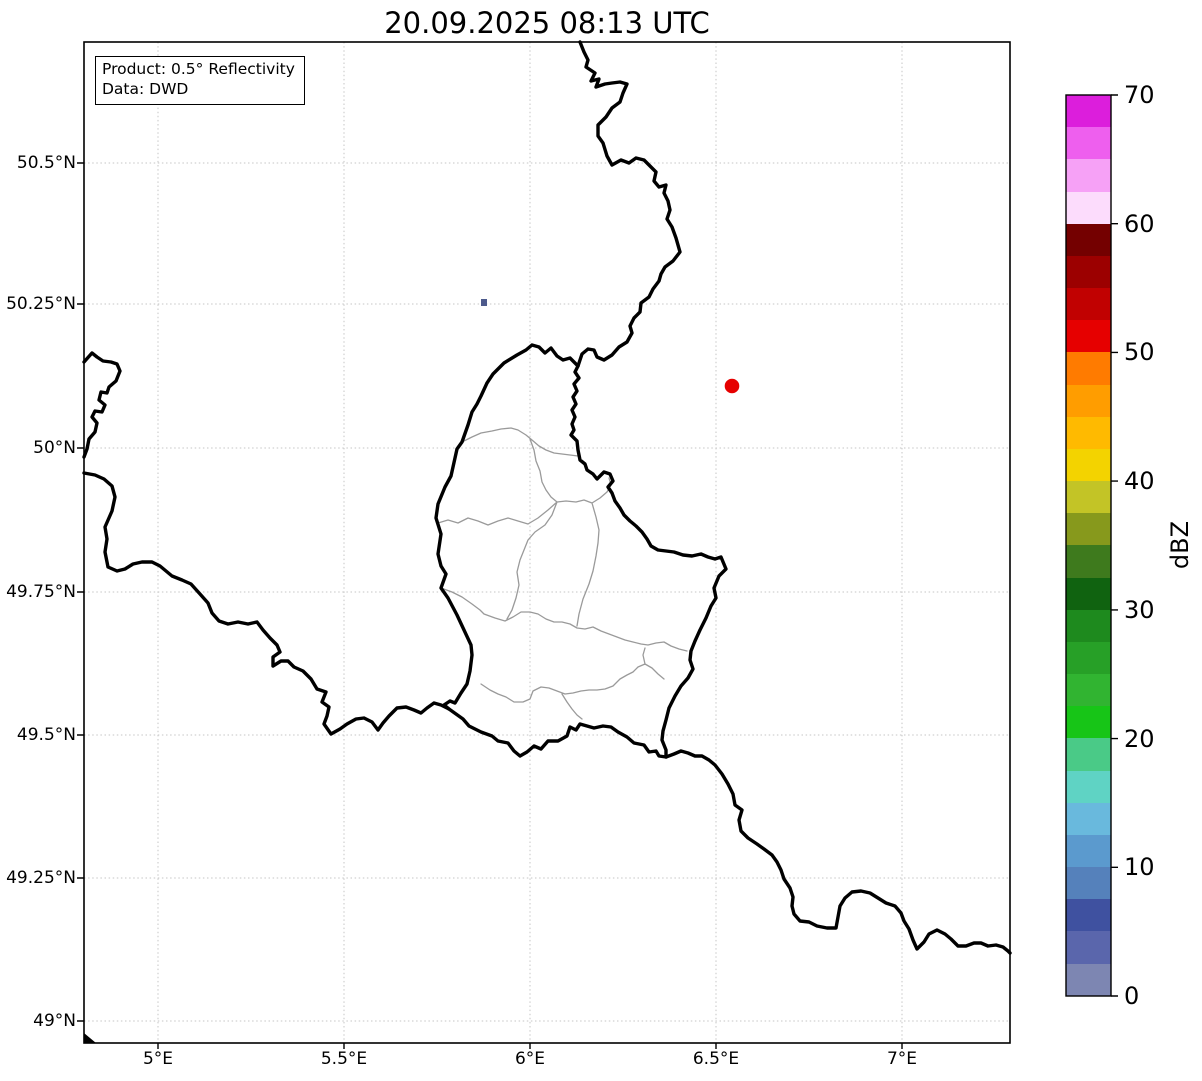 The image size is (1202, 1081). What do you see at coordinates (41, 878) in the screenshot?
I see `y-tick-label: 49.25°N` at bounding box center [41, 878].